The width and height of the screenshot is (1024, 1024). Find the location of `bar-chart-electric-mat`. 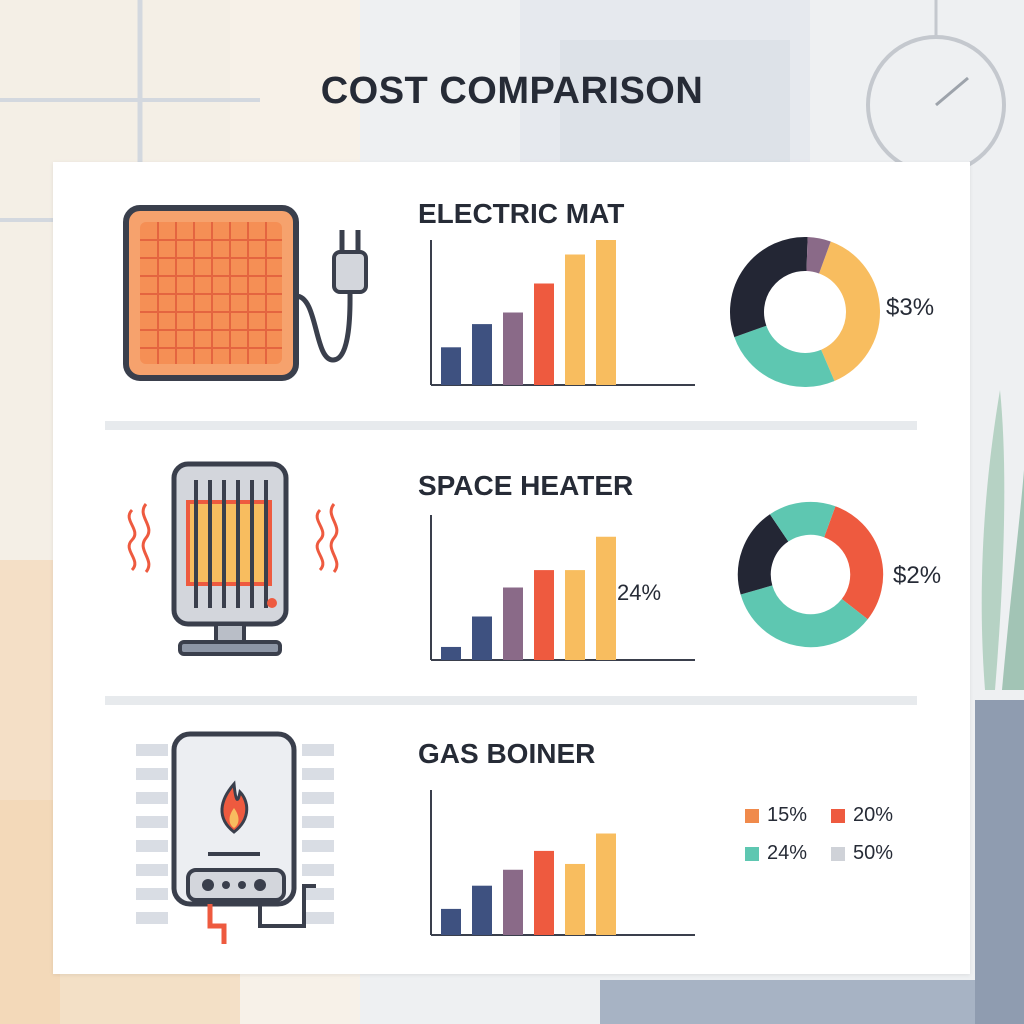

bar-chart-electric-mat is located at coordinates (562, 313).